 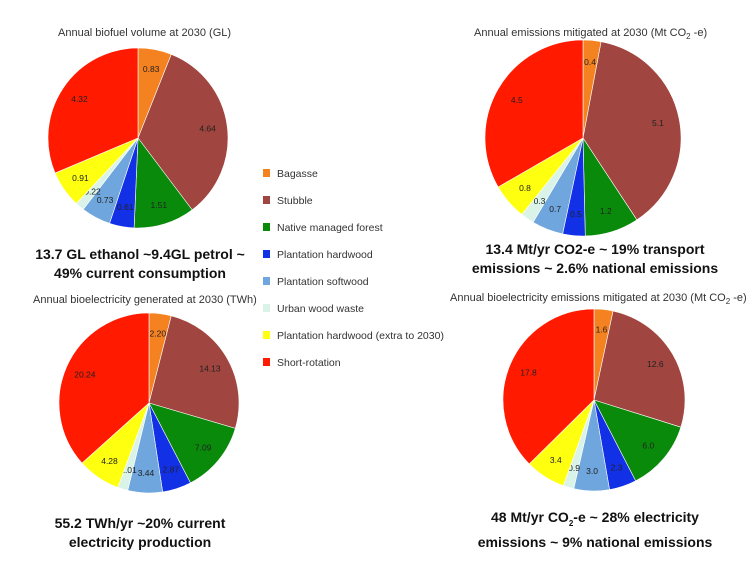 I want to click on pie-data-label: 4.64, so click(x=207, y=129).